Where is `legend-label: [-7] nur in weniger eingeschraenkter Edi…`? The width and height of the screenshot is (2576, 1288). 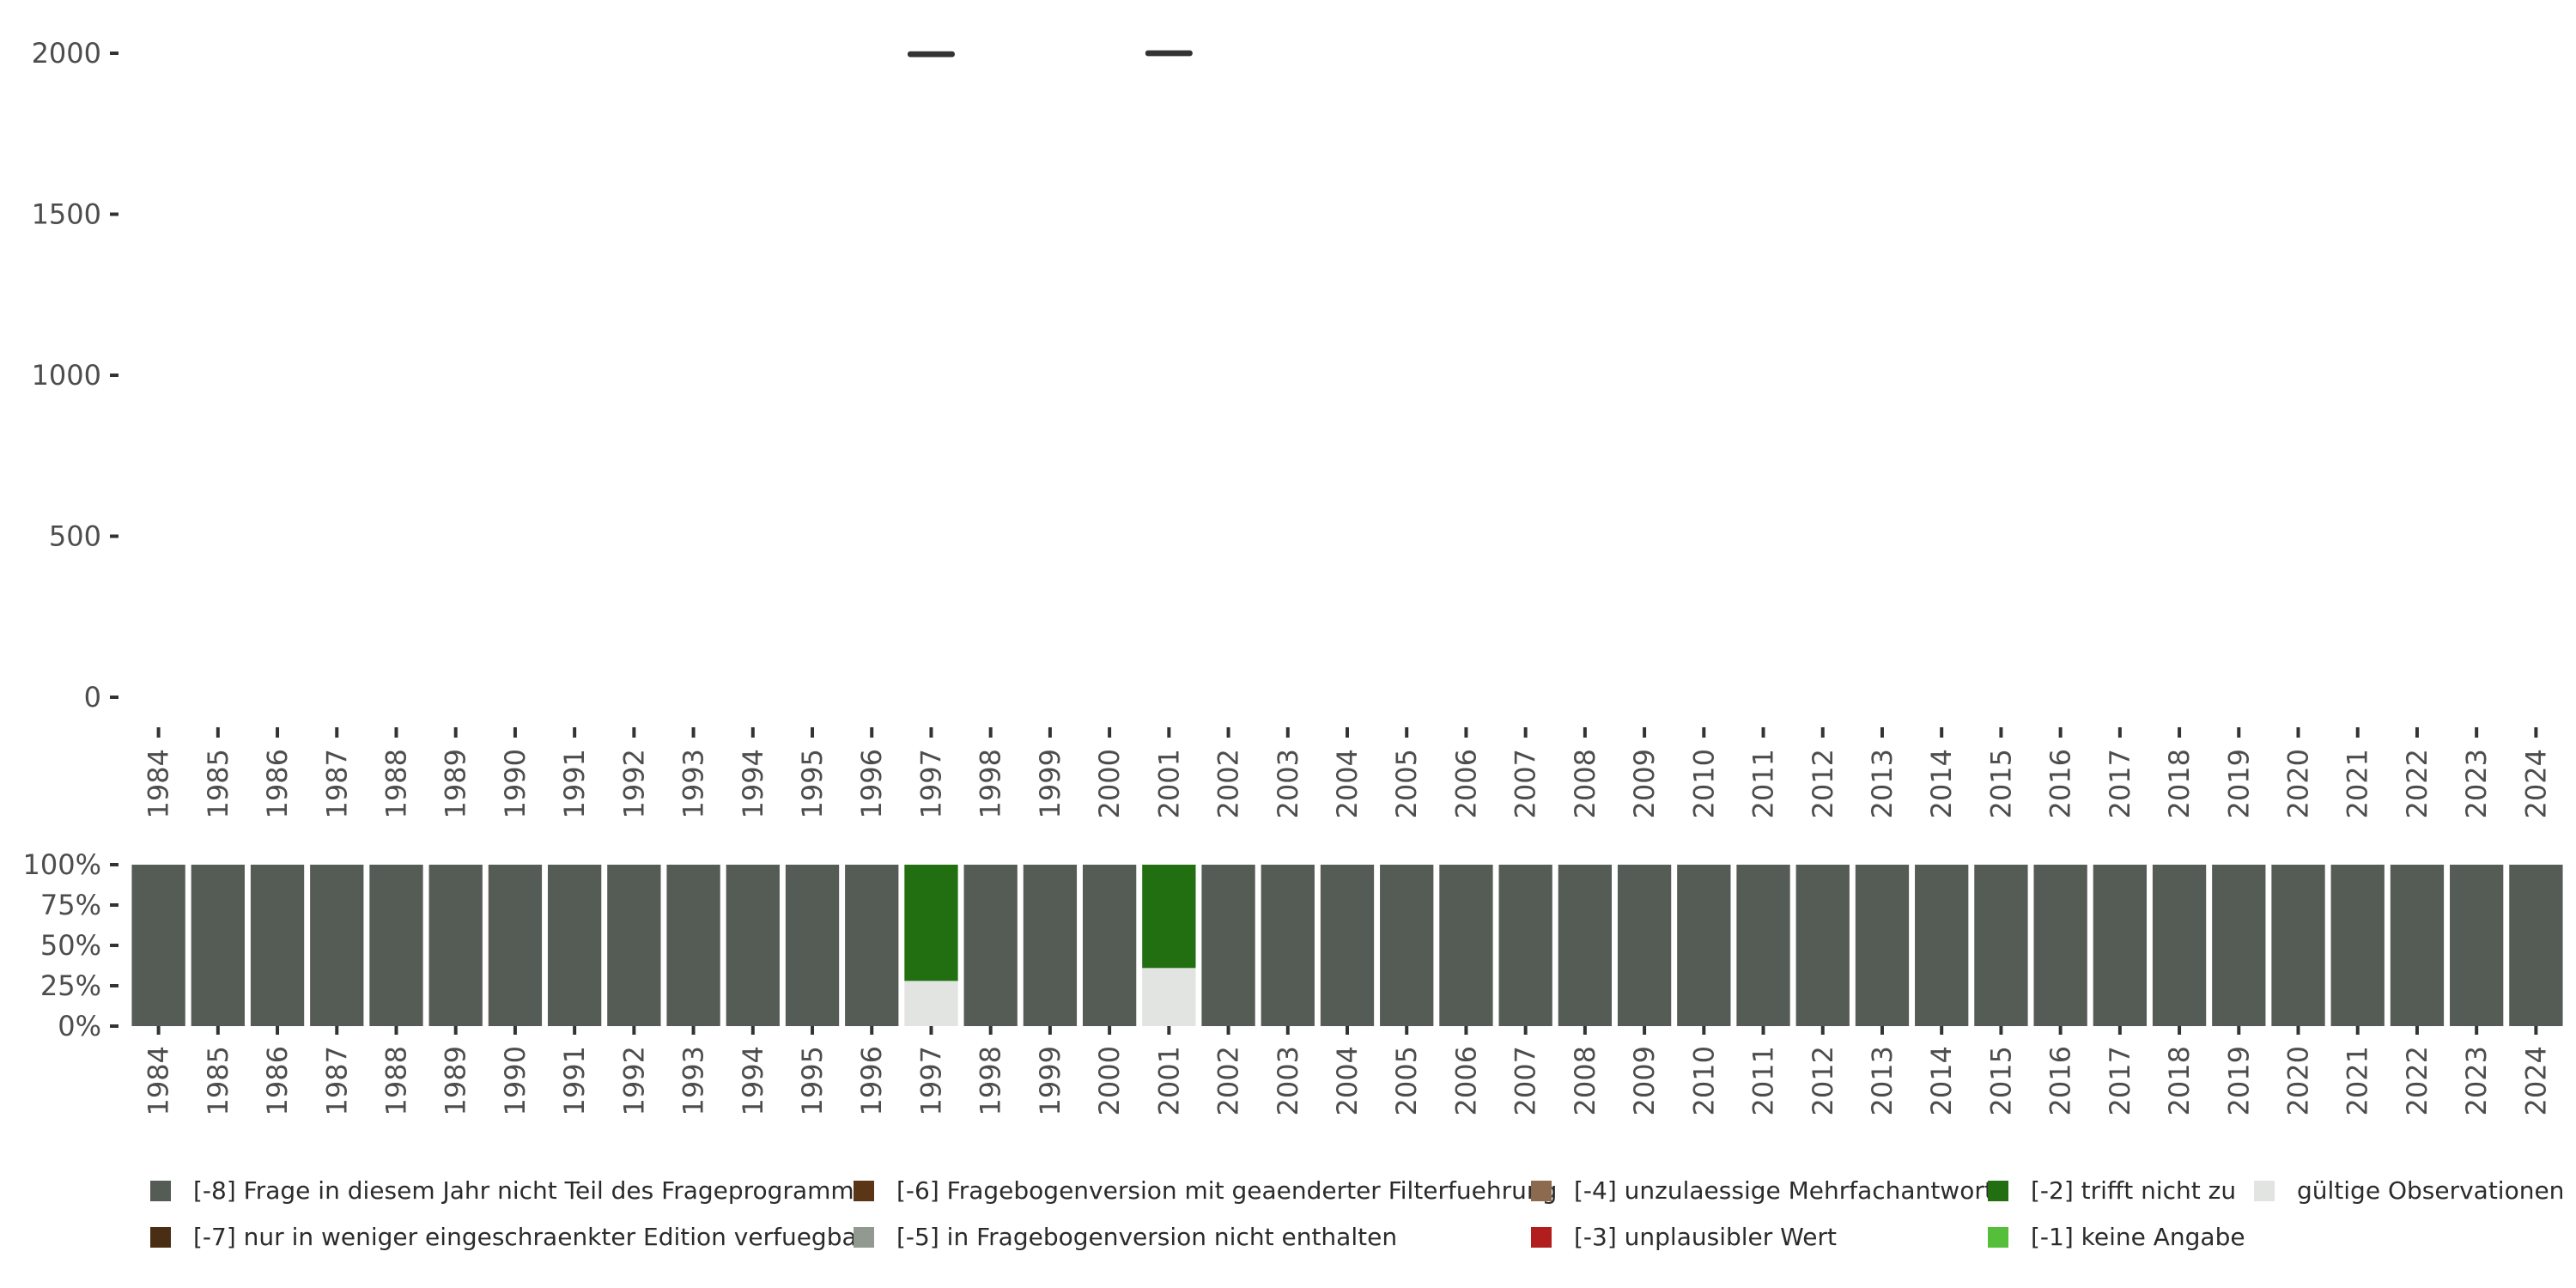 legend-label: [-7] nur in weniger eingeschraenkter Edi… is located at coordinates (530, 1237).